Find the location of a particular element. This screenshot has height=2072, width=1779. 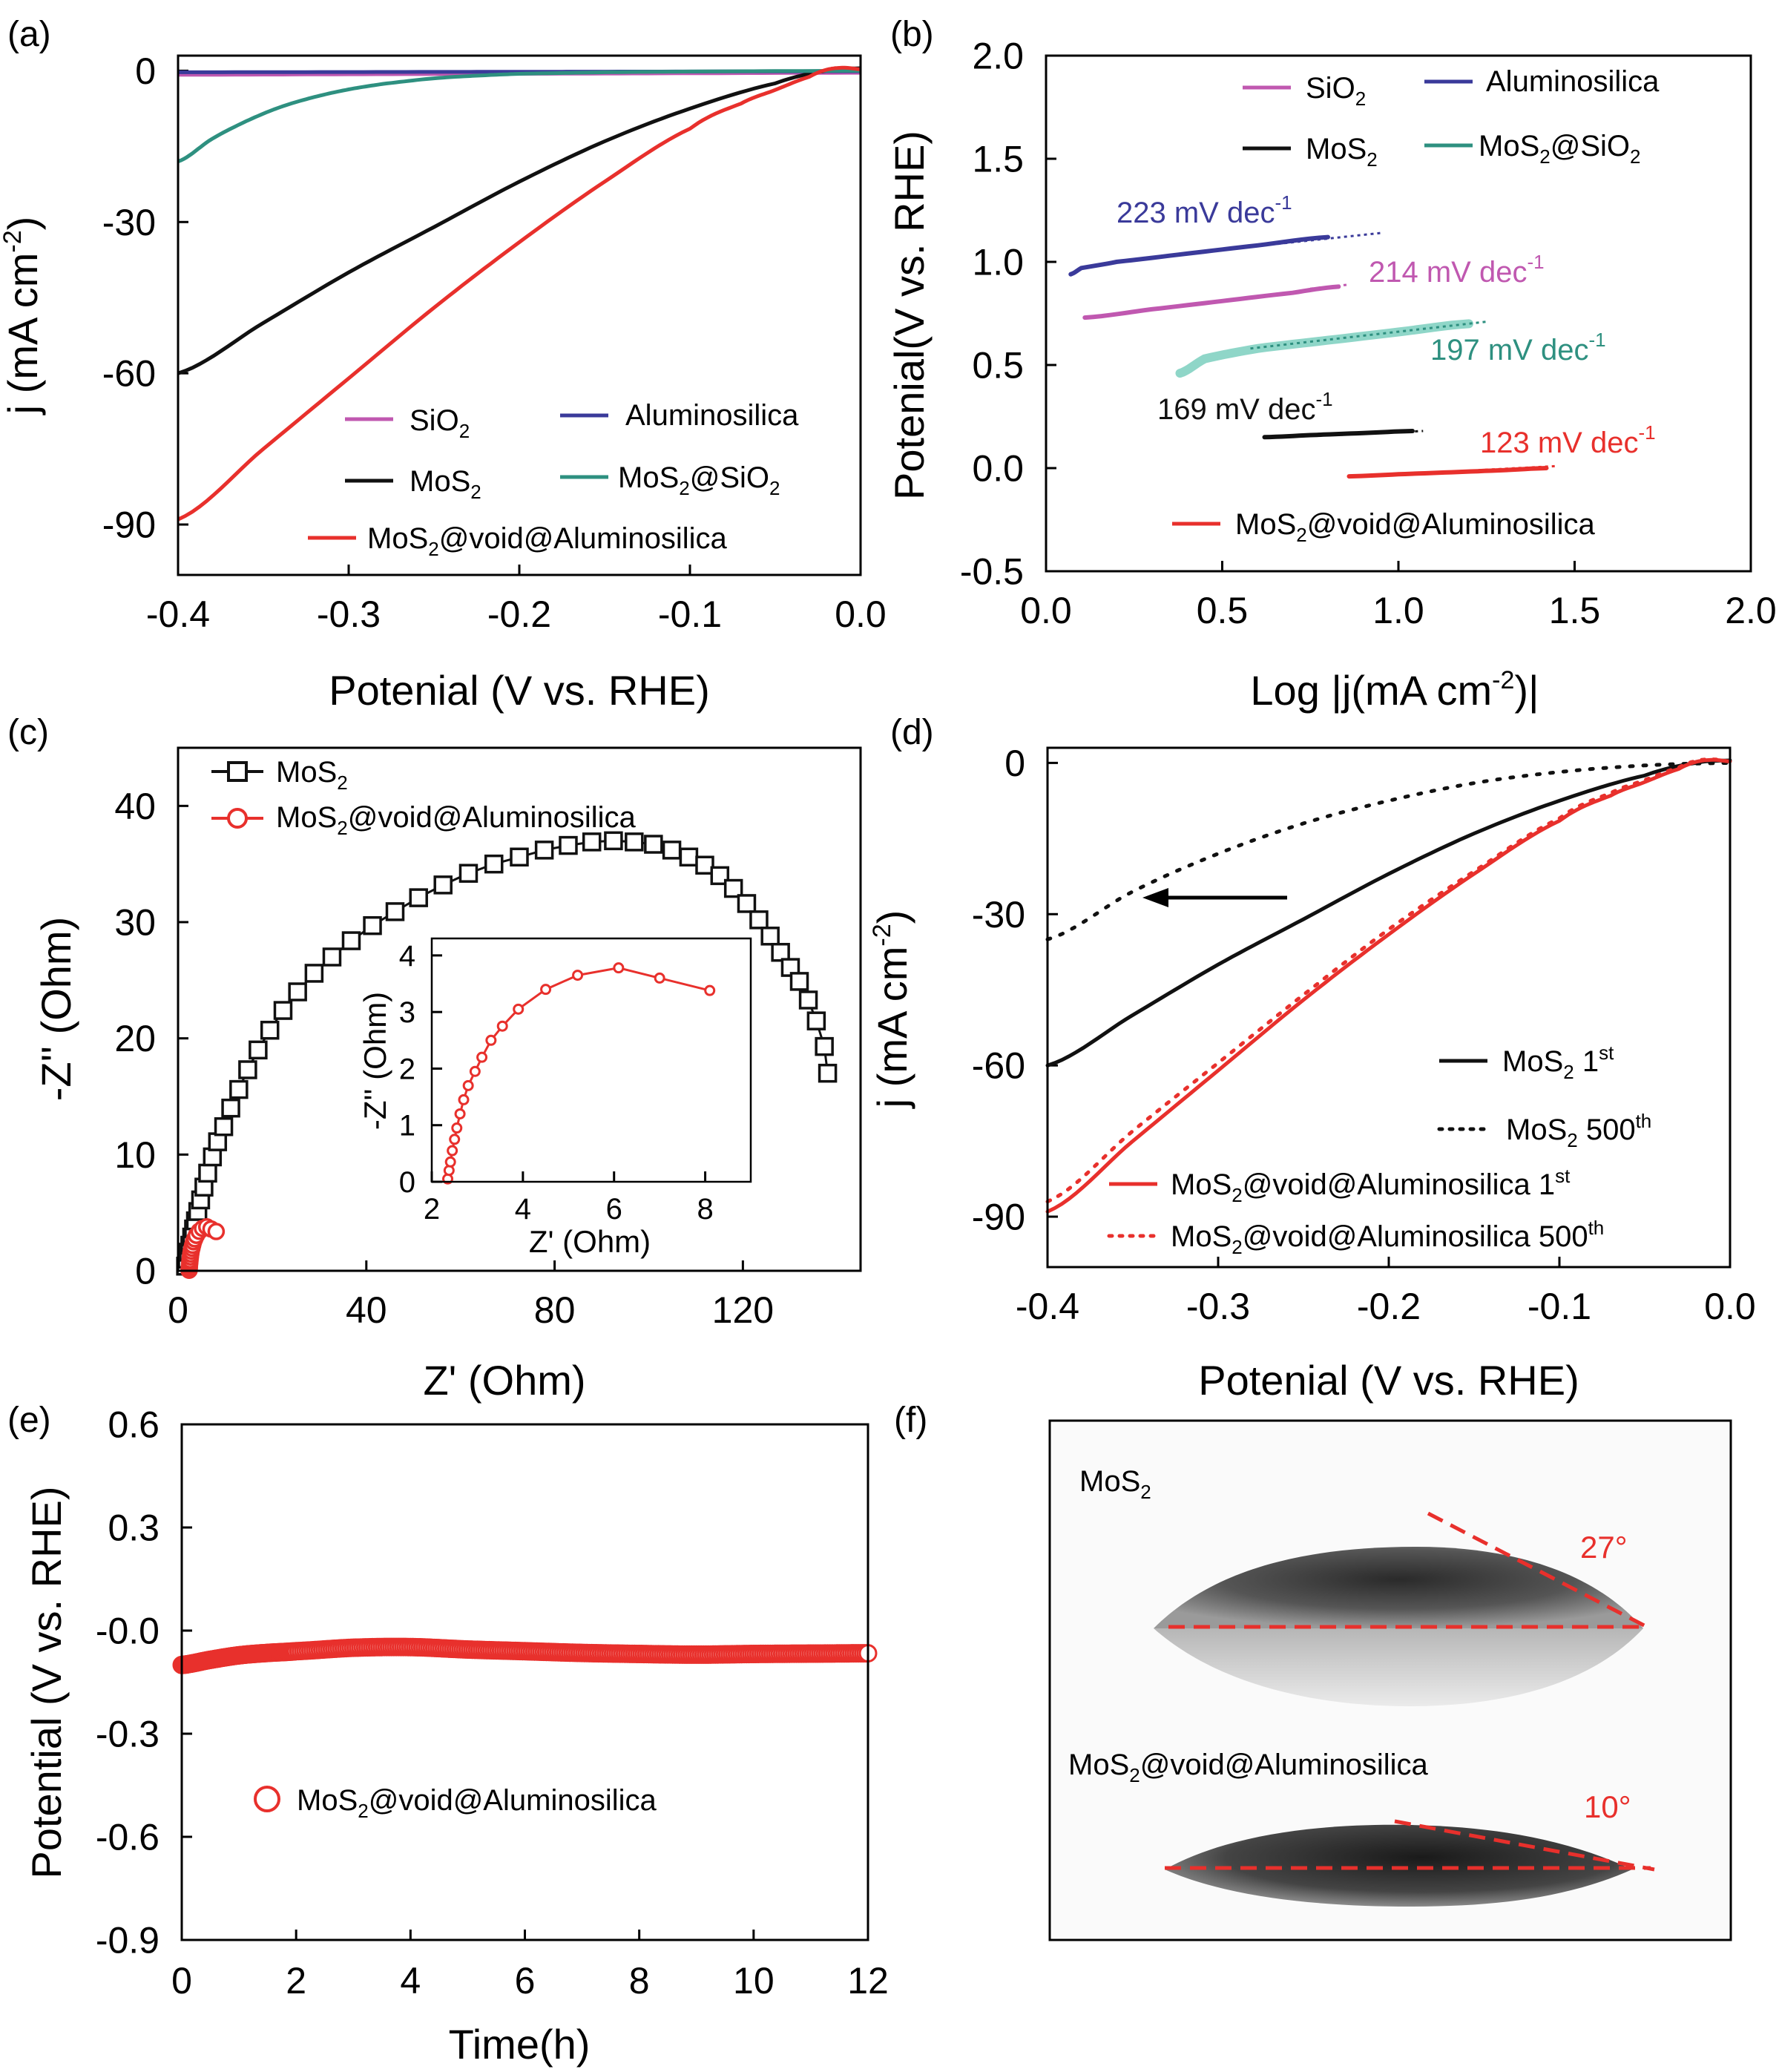

c-inset-xtick-label: 4 is located at coordinates (523, 1209).